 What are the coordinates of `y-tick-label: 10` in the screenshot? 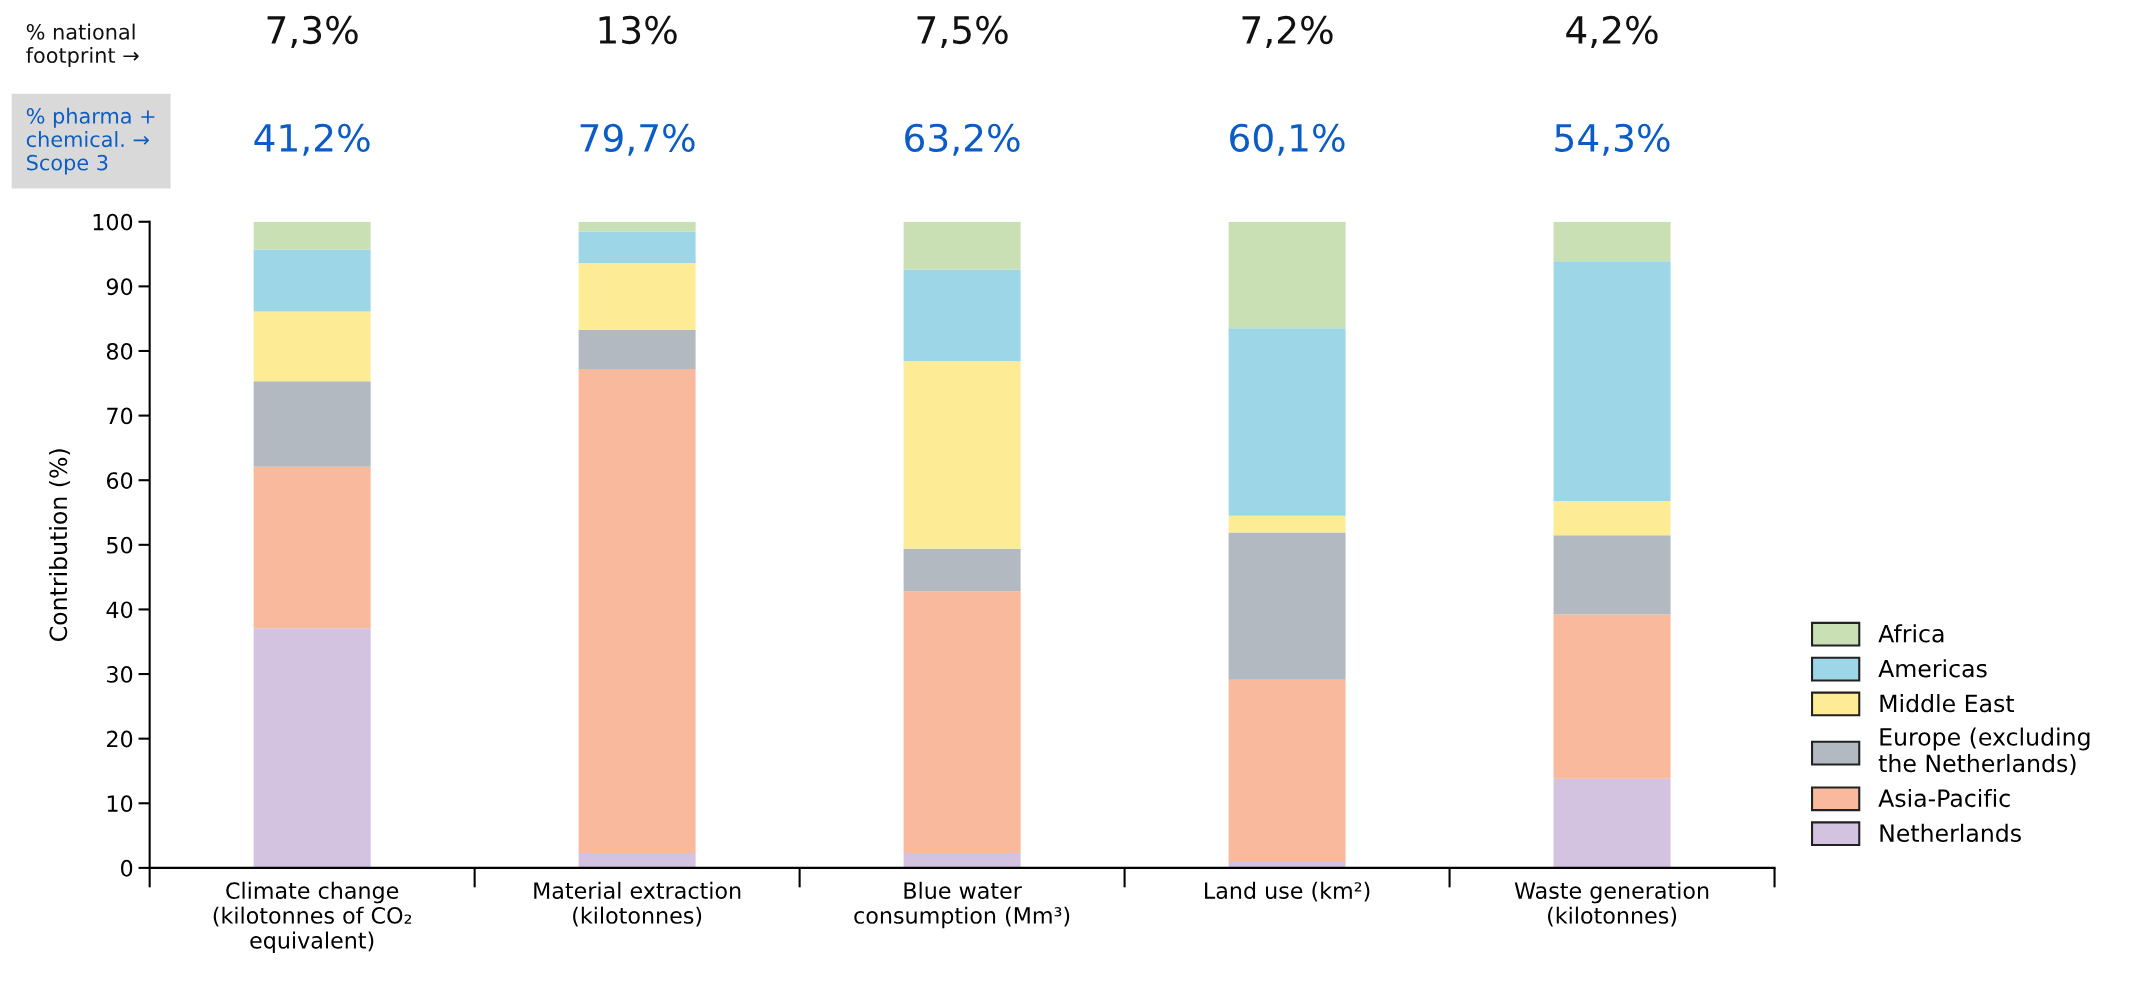 It's located at (120, 804).